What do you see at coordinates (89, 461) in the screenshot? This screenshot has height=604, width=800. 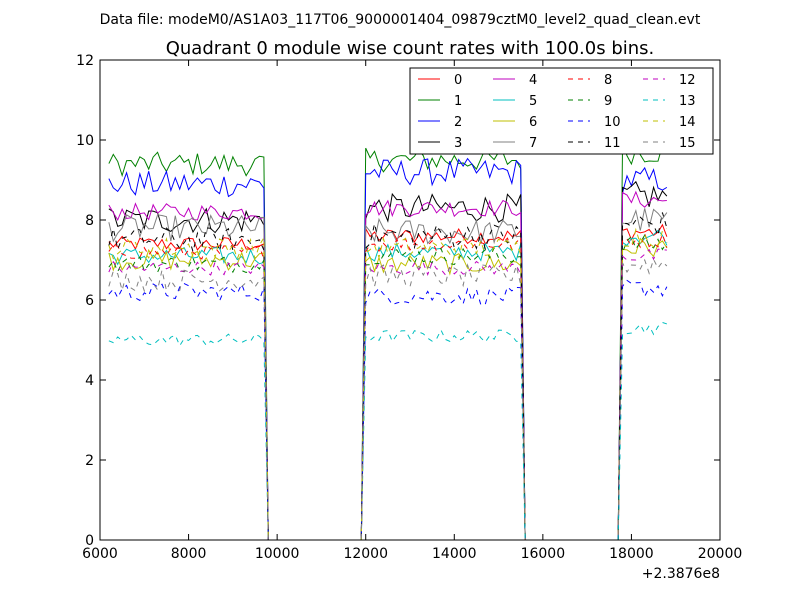 I see `y-tick-label: 2` at bounding box center [89, 461].